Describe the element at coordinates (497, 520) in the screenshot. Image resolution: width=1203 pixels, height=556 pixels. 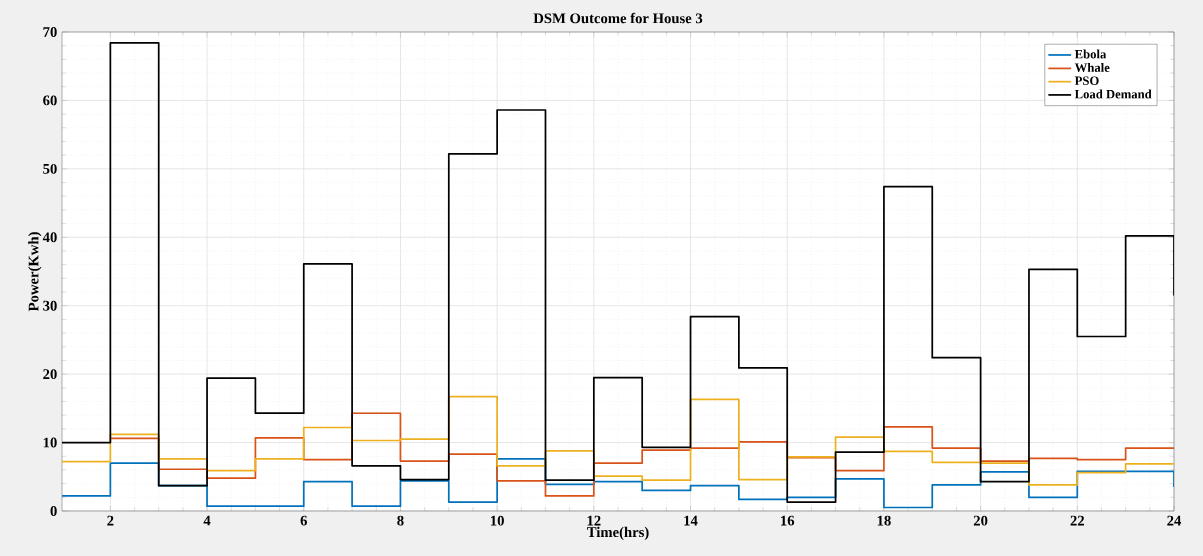
I see `x-tick-label: 10` at that location.